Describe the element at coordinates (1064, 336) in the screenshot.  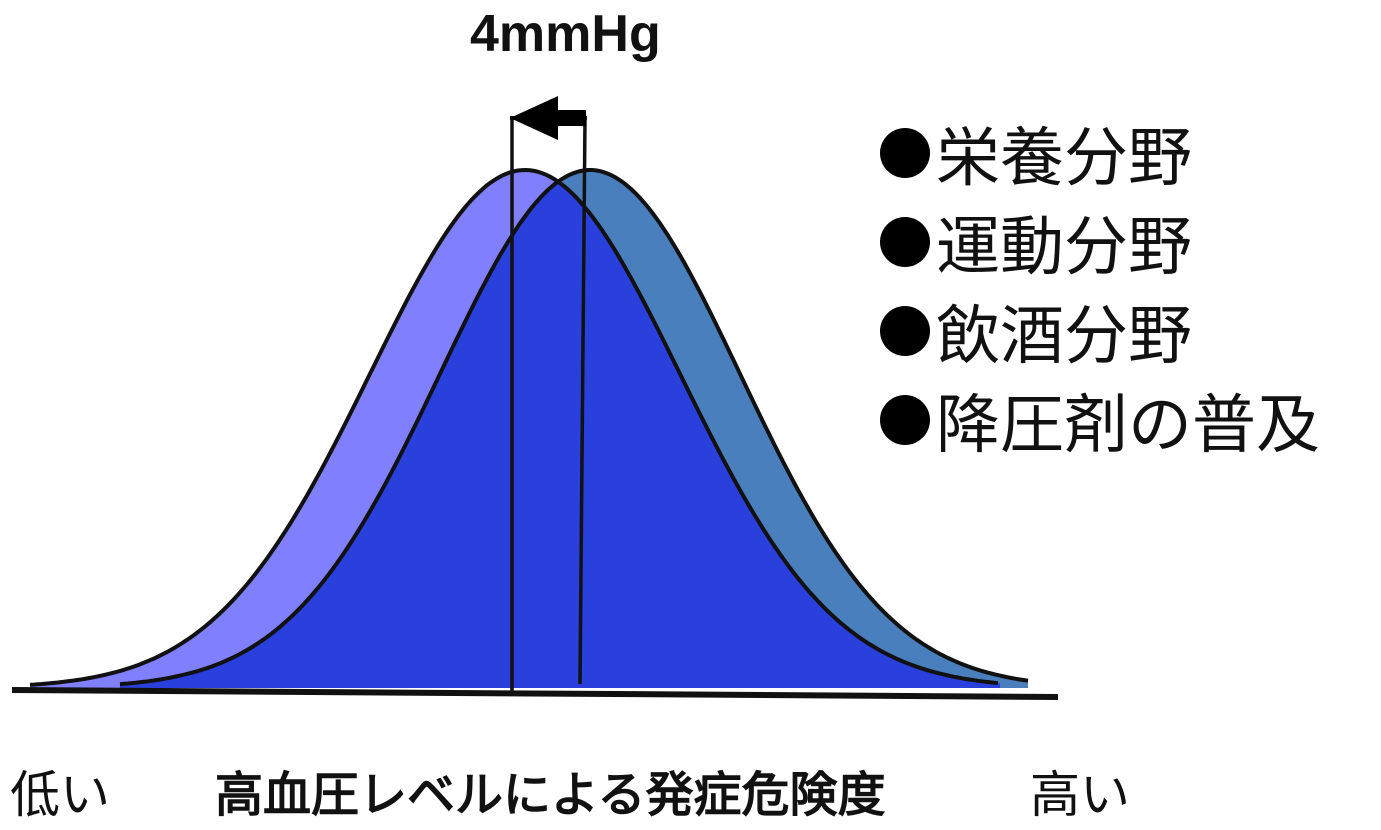
I see `list-item-label: 飲酒分野` at that location.